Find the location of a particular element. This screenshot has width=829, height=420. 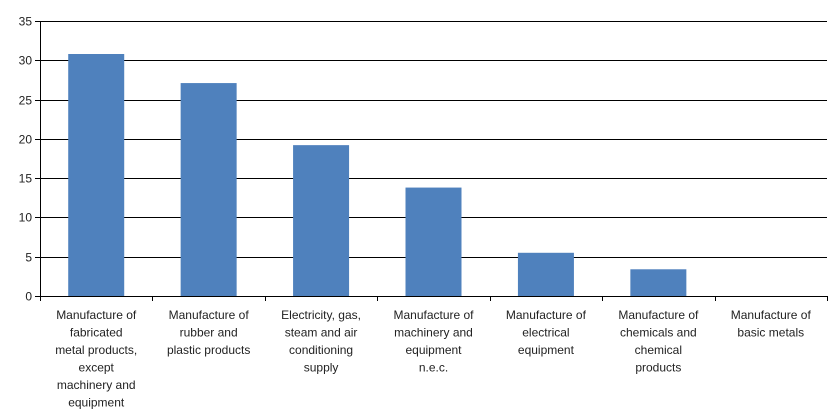

x-tick-label-line: metal products, is located at coordinates (96, 350).